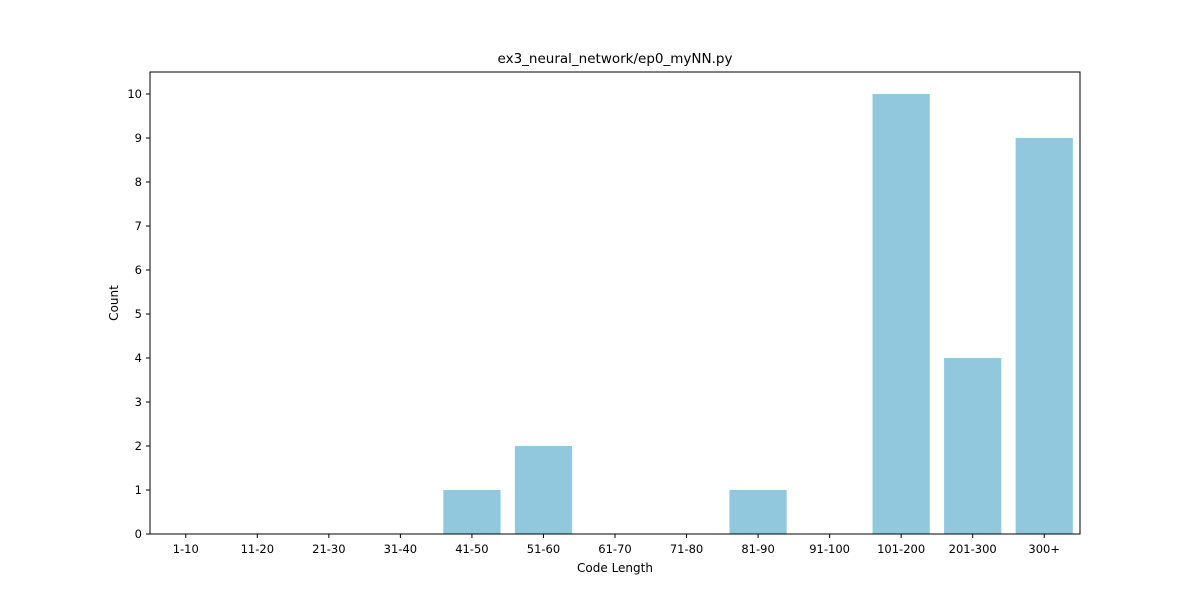  Describe the element at coordinates (615, 568) in the screenshot. I see `x-axis-label: Code Length` at that location.